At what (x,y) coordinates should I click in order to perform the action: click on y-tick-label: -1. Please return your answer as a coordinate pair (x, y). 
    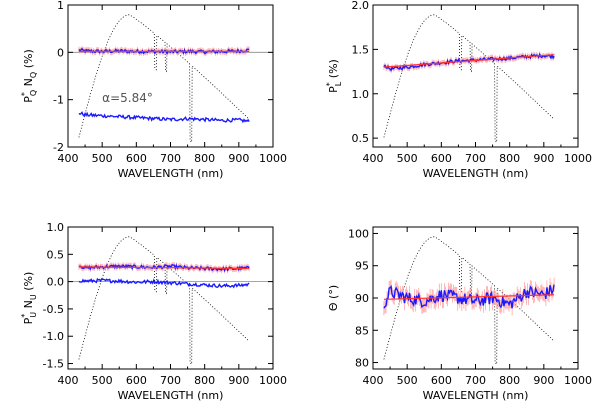
    Looking at the image, I should click on (58, 100).